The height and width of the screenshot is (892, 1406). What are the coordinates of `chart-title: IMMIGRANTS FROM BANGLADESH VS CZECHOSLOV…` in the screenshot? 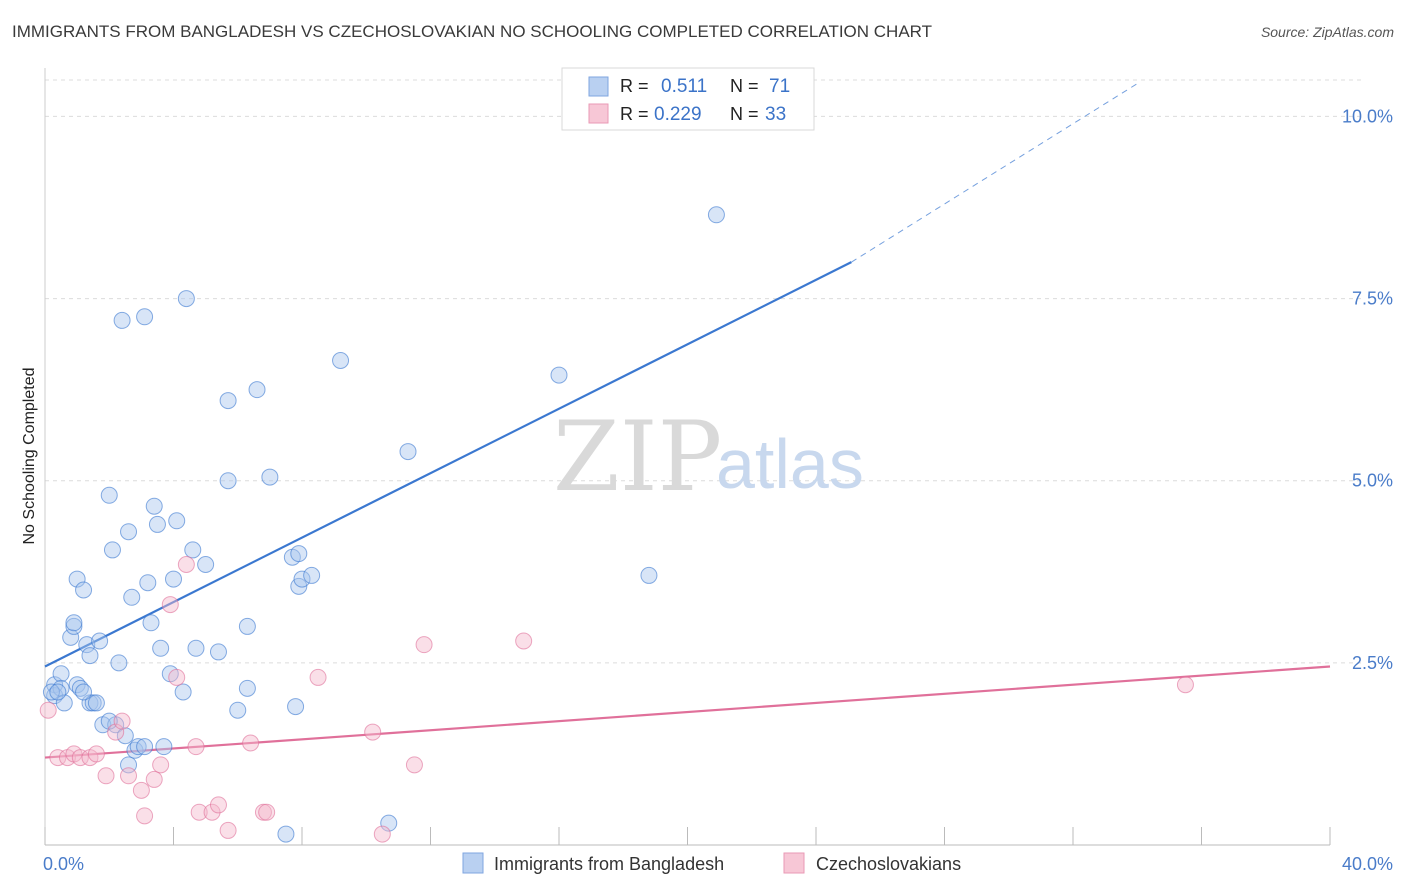 It's located at (472, 31).